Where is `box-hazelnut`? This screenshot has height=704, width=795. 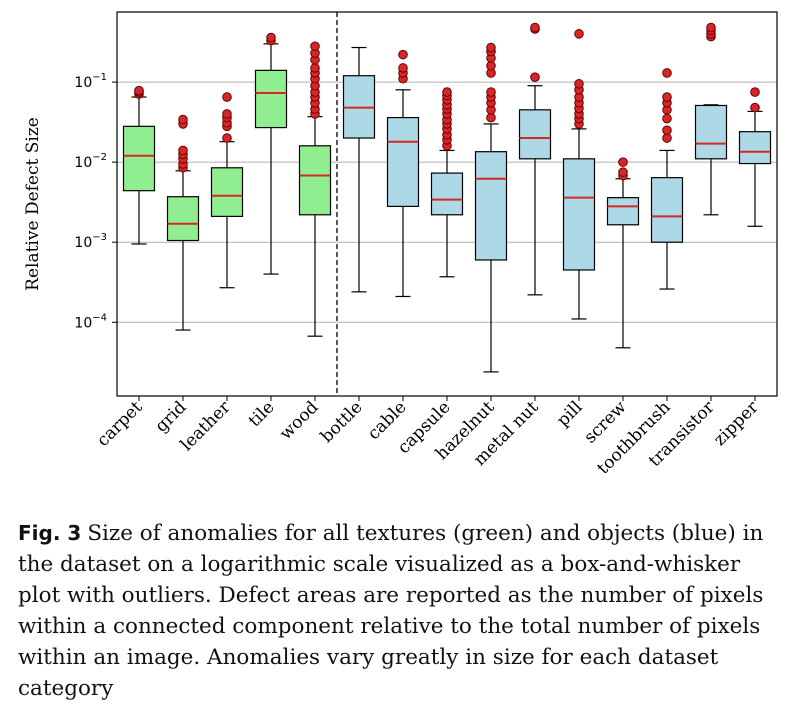
box-hazelnut is located at coordinates (491, 207).